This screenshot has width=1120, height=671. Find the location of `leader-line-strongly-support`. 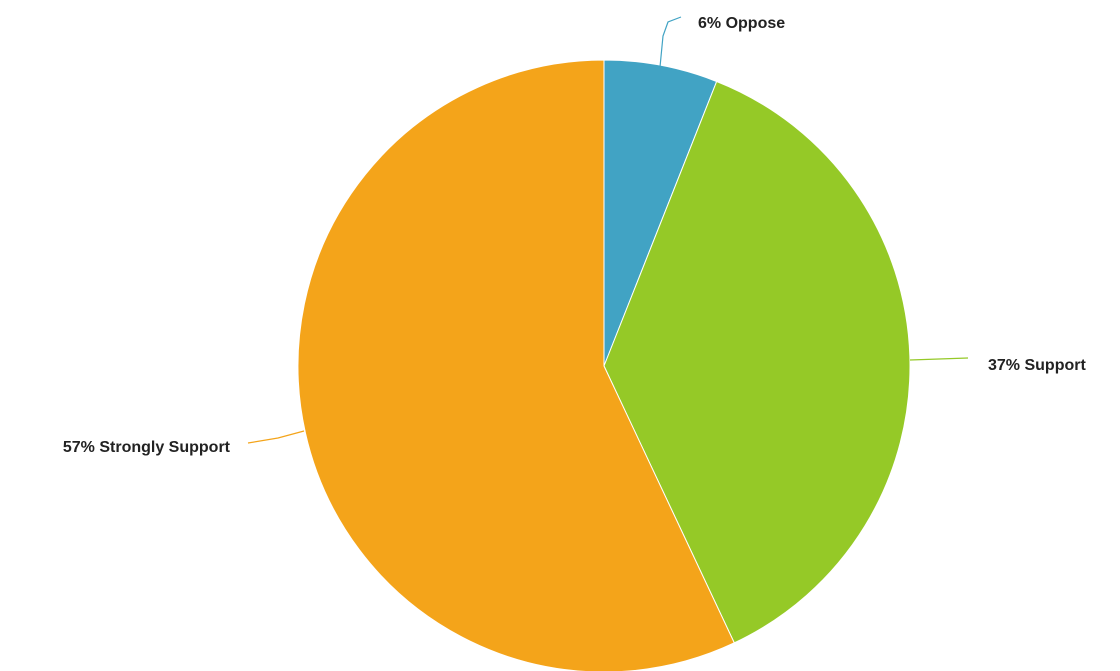

leader-line-strongly-support is located at coordinates (276, 437).